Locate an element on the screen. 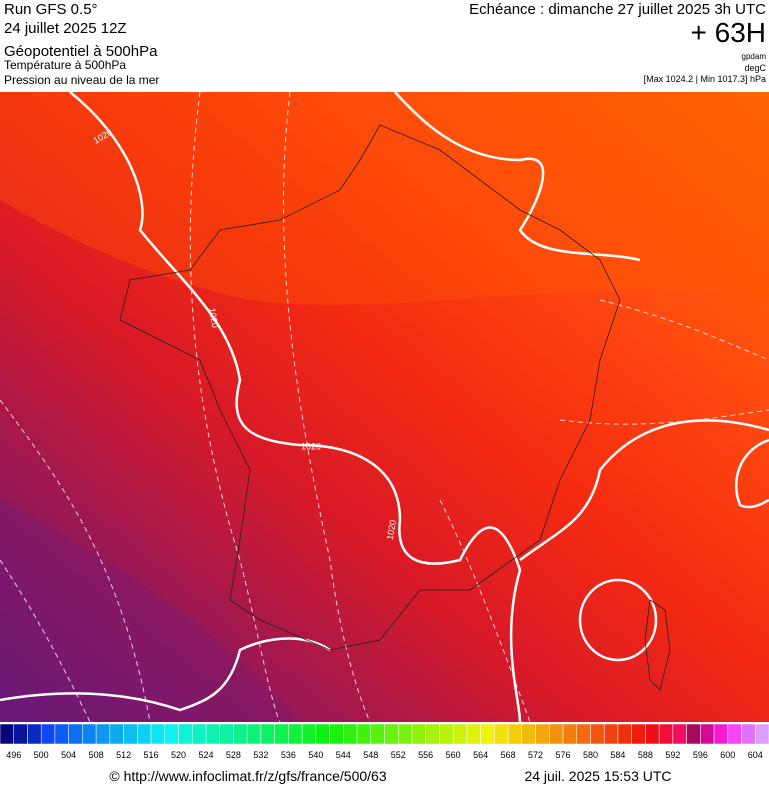 This screenshot has width=769, height=786. colorbar-label: 600 is located at coordinates (727, 755).